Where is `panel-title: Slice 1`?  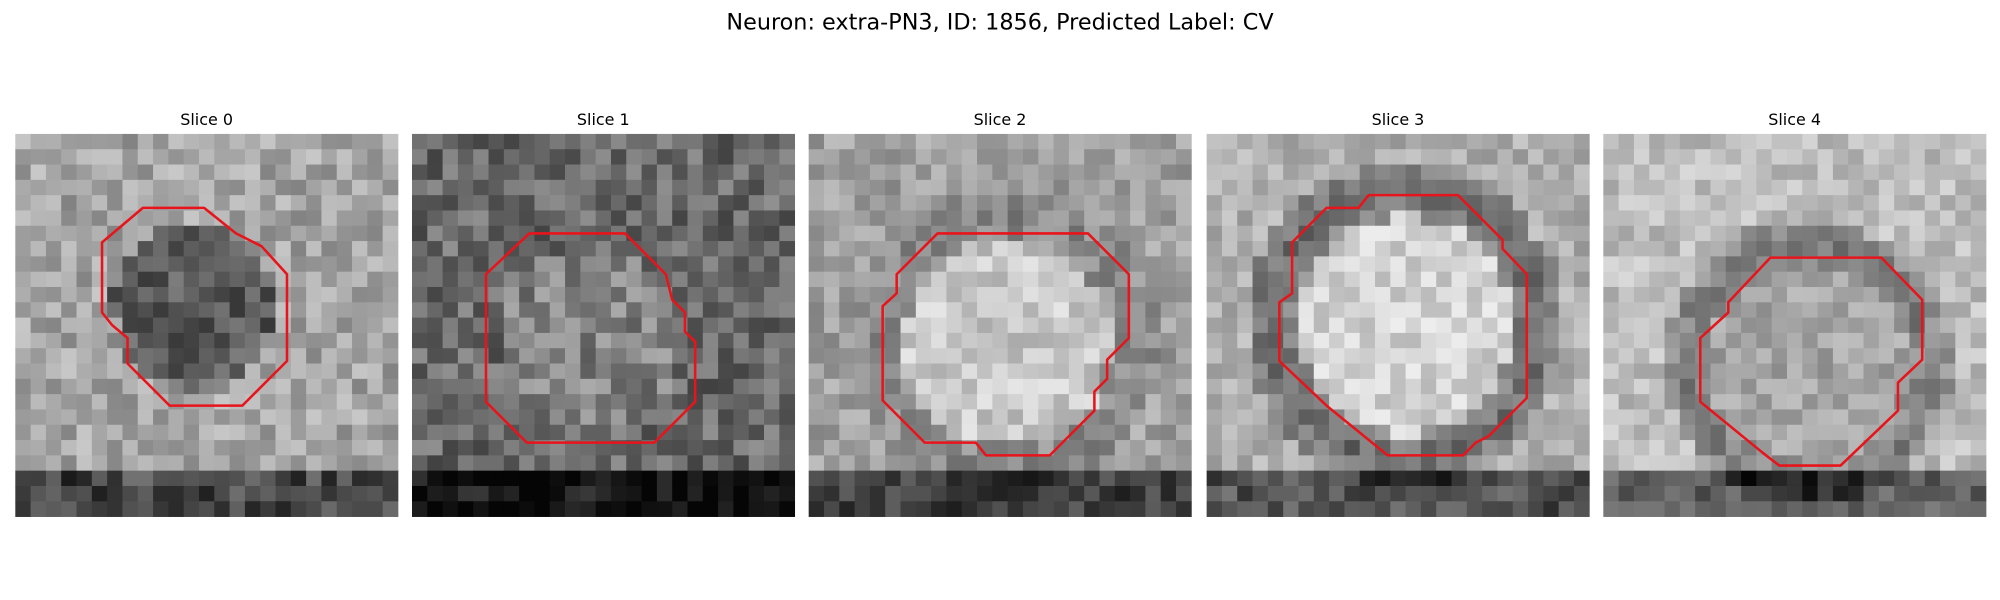 panel-title: Slice 1 is located at coordinates (603, 119).